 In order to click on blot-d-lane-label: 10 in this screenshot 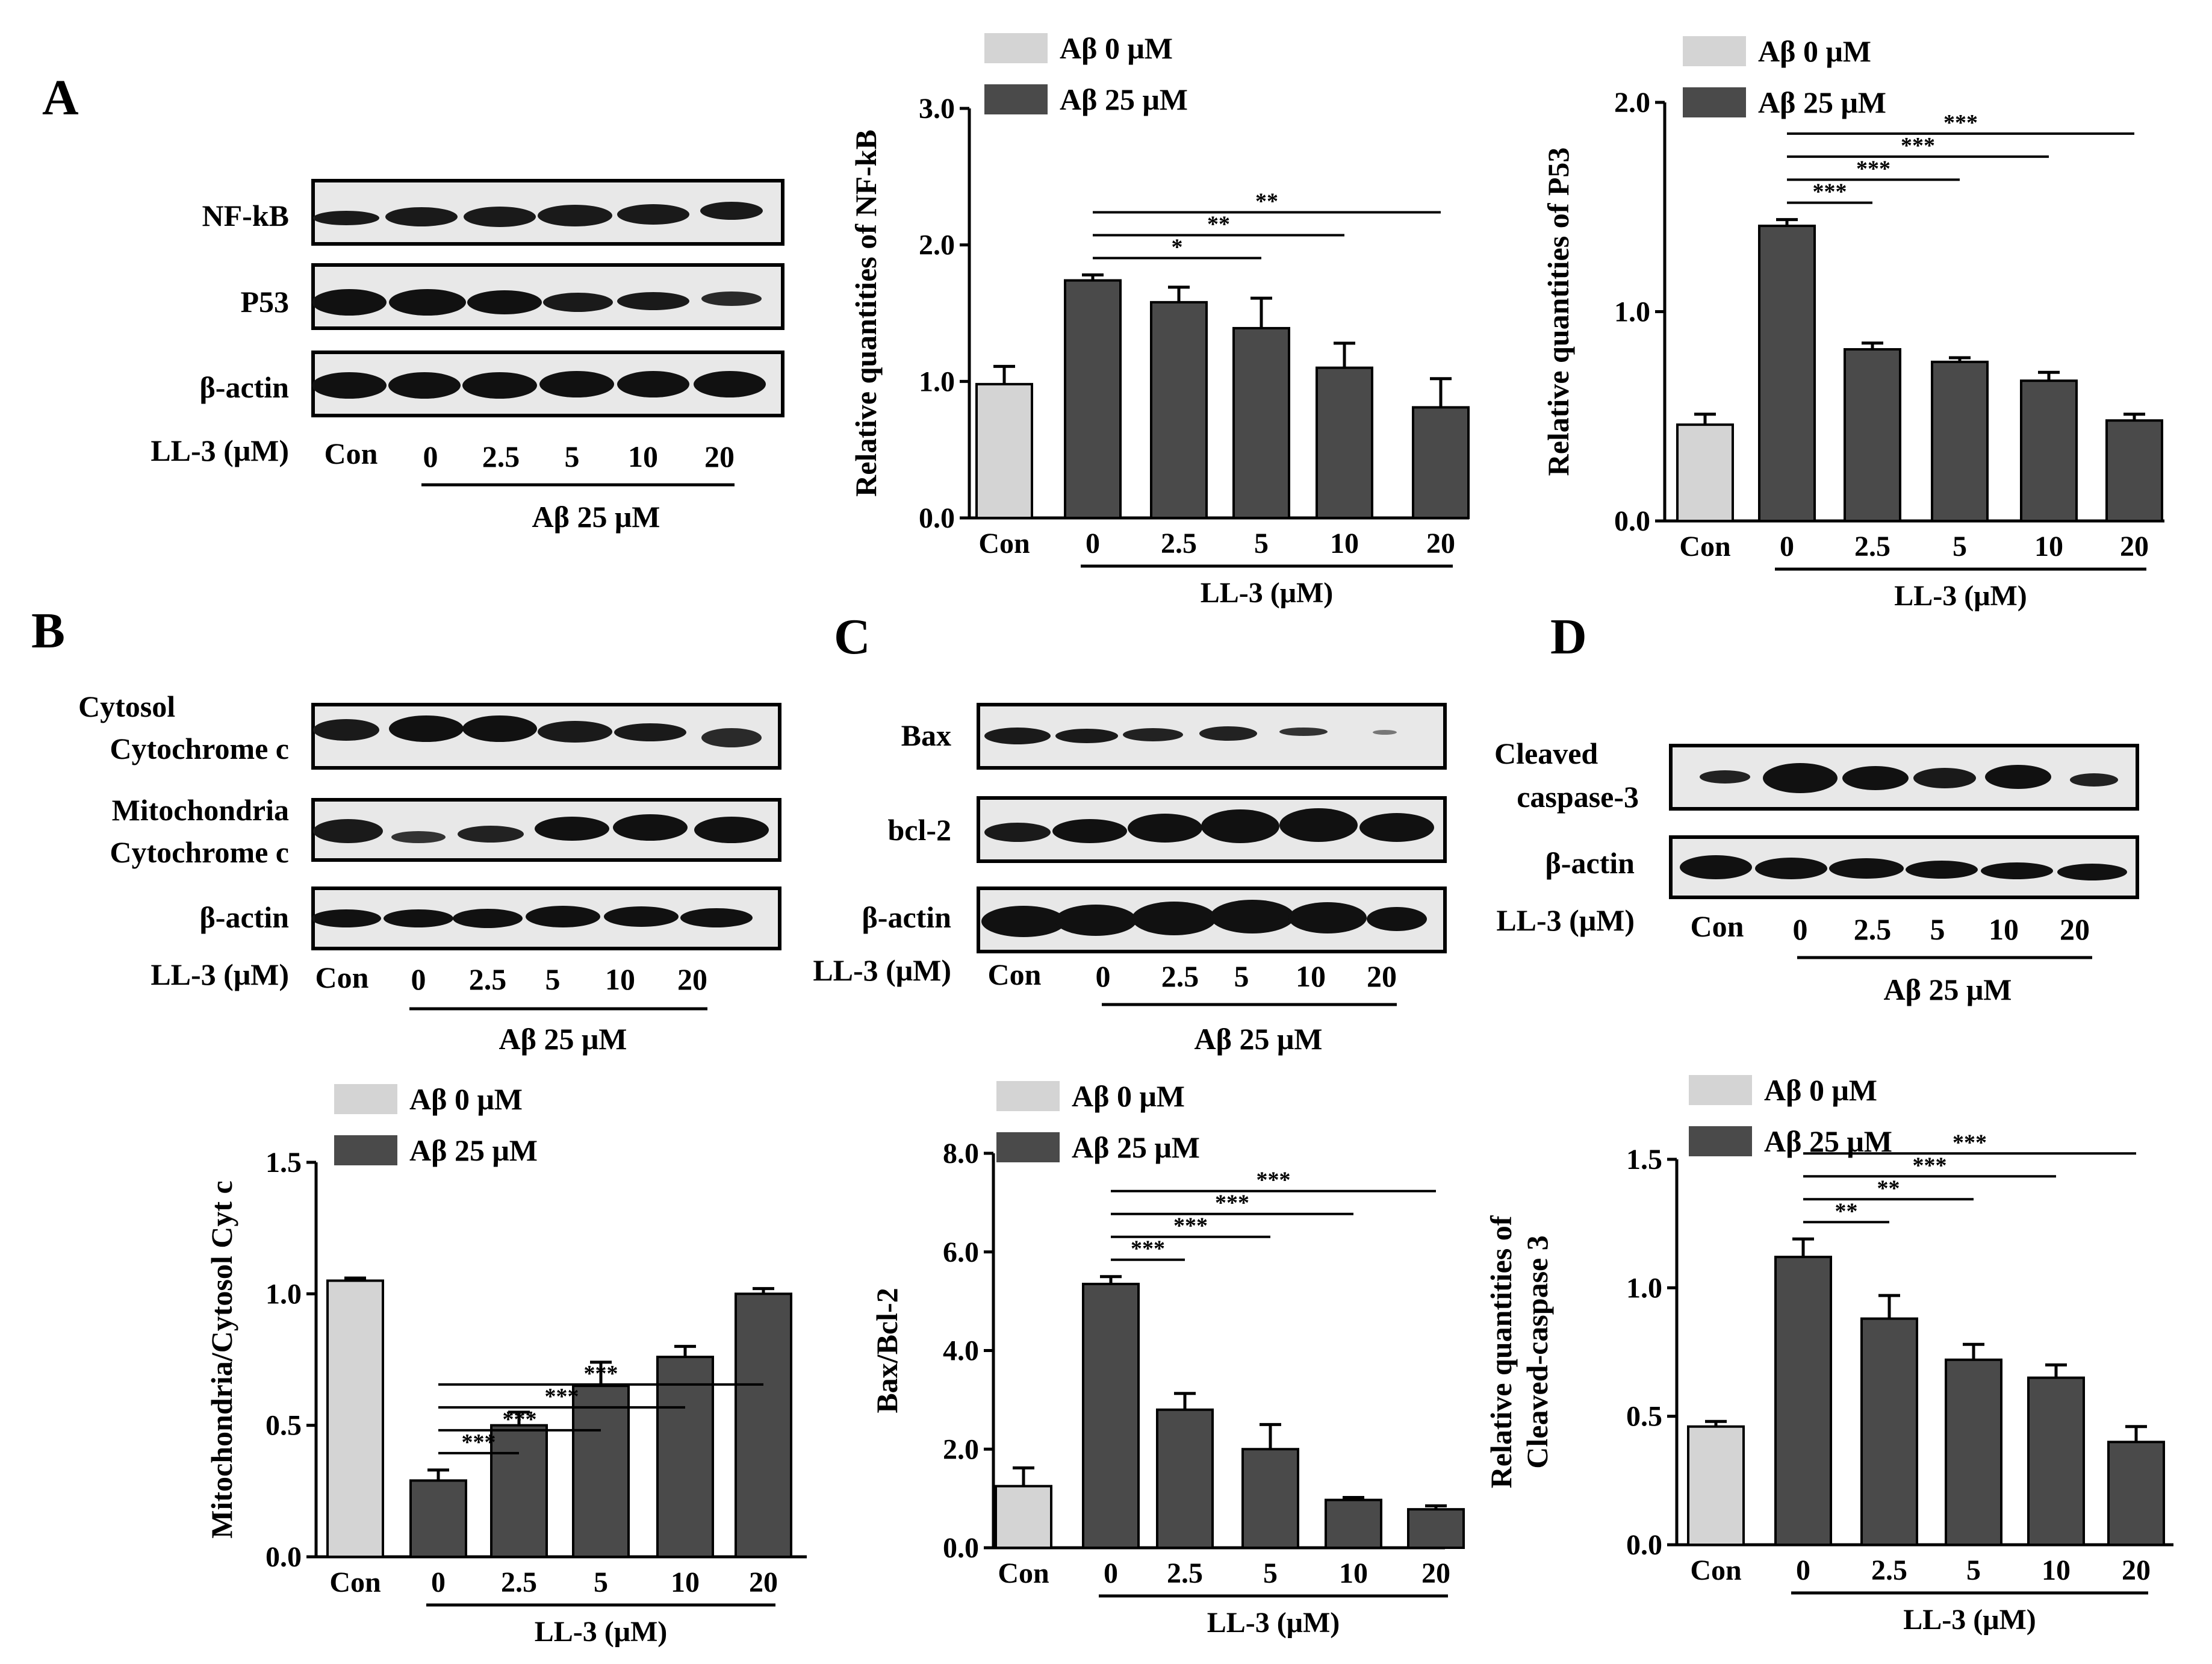, I will do `click(2004, 929)`.